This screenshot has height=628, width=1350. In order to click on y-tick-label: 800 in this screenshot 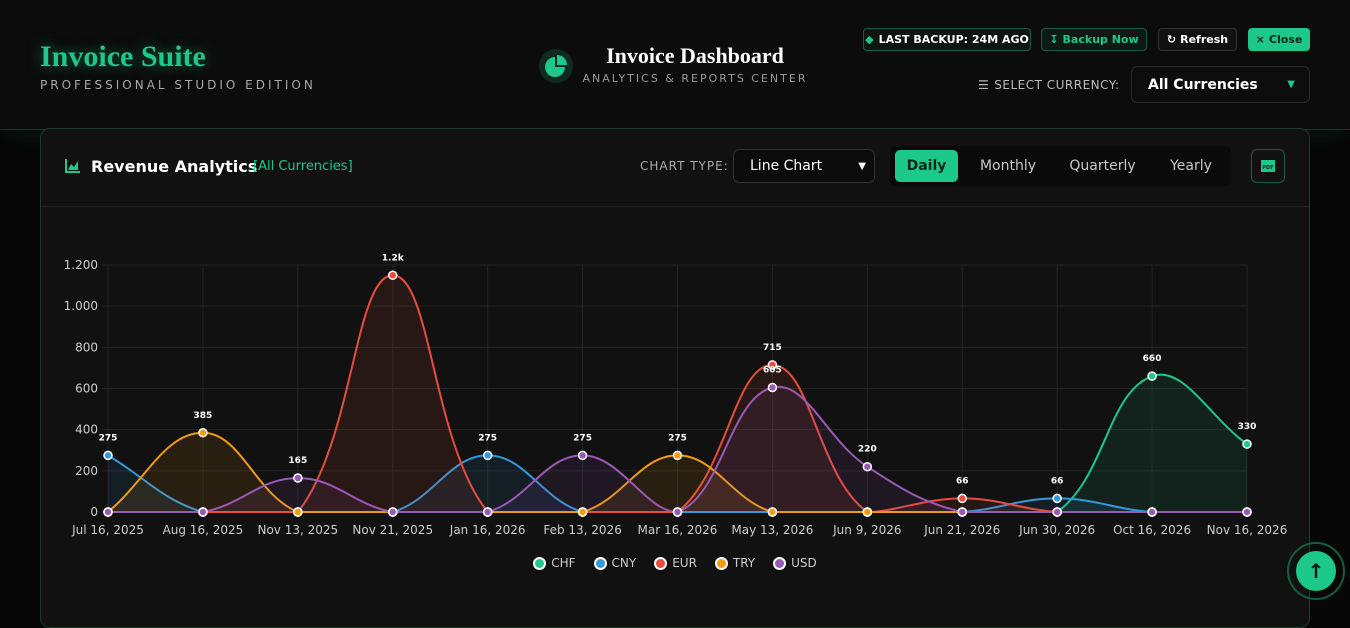, I will do `click(86, 347)`.